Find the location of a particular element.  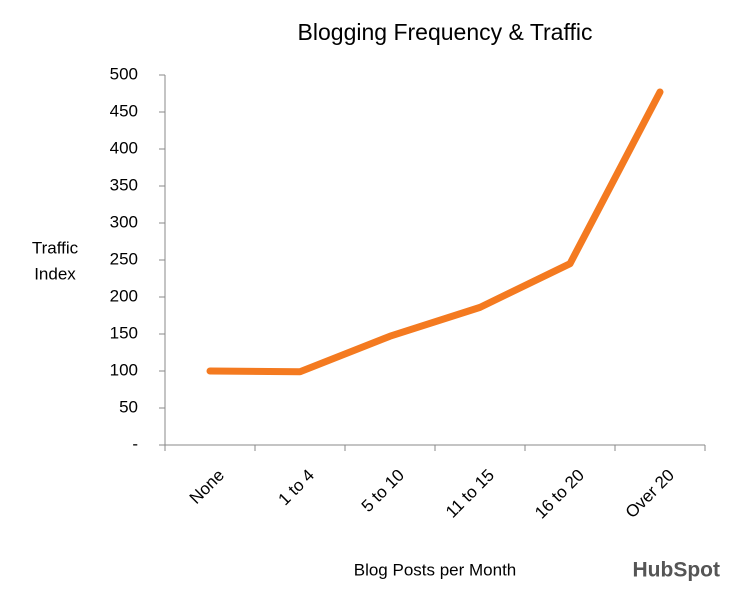

y-tick-label: 50 is located at coordinates (128, 406).